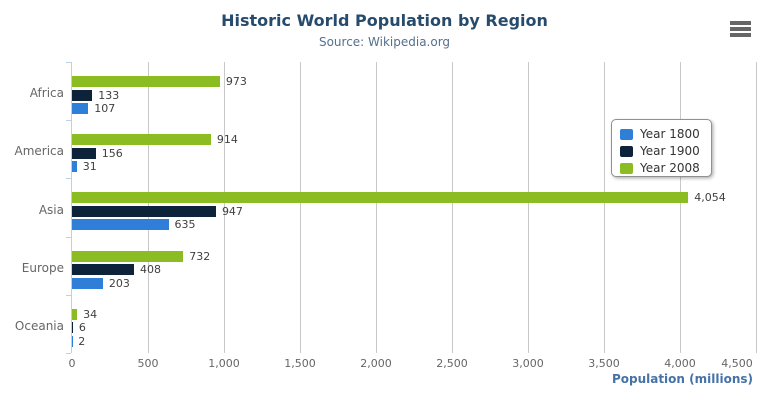 The width and height of the screenshot is (769, 416). I want to click on bar-year-1900-africa, so click(82, 95).